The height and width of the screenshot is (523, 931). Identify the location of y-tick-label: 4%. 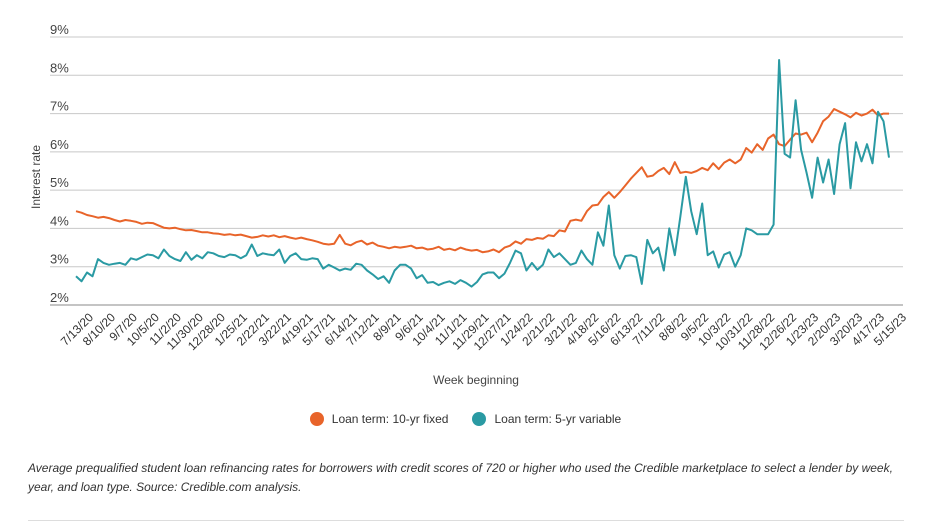
(59, 220).